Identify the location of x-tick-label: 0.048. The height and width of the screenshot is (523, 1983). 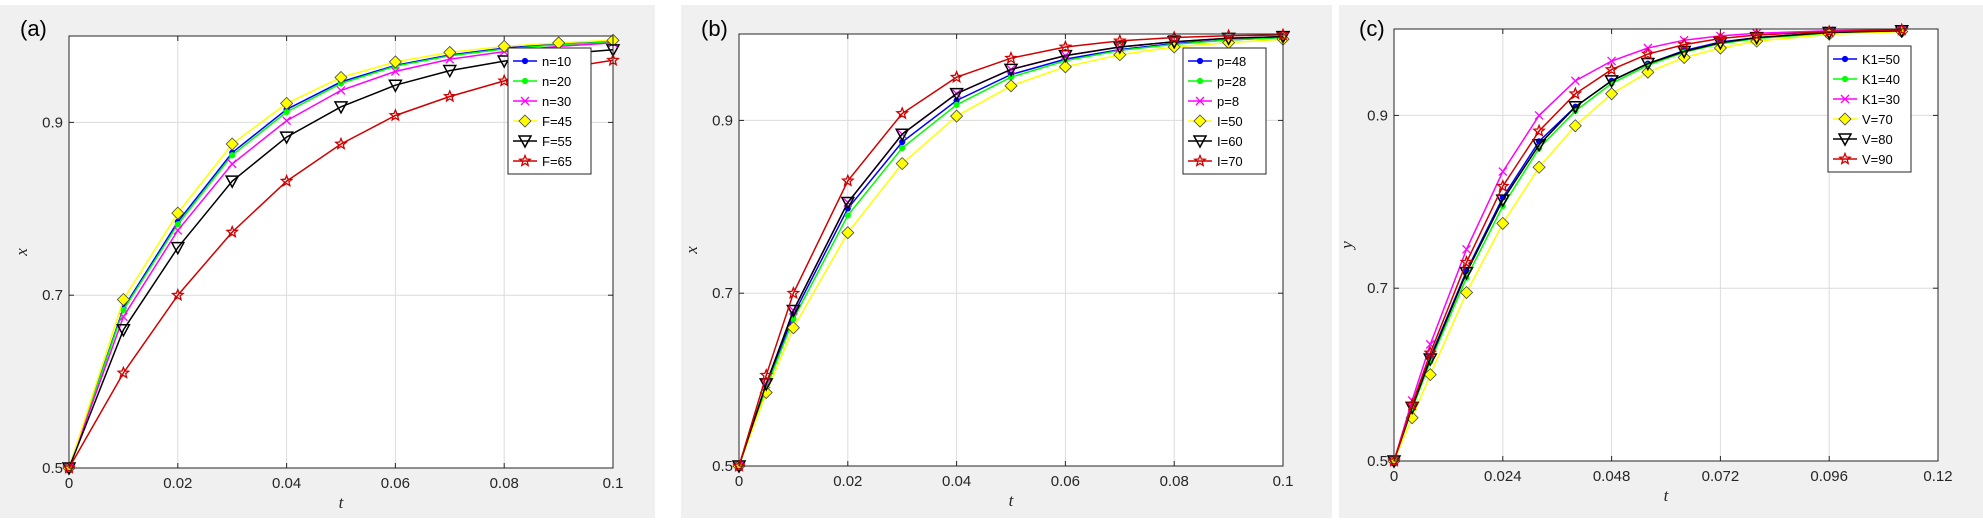
(1612, 476).